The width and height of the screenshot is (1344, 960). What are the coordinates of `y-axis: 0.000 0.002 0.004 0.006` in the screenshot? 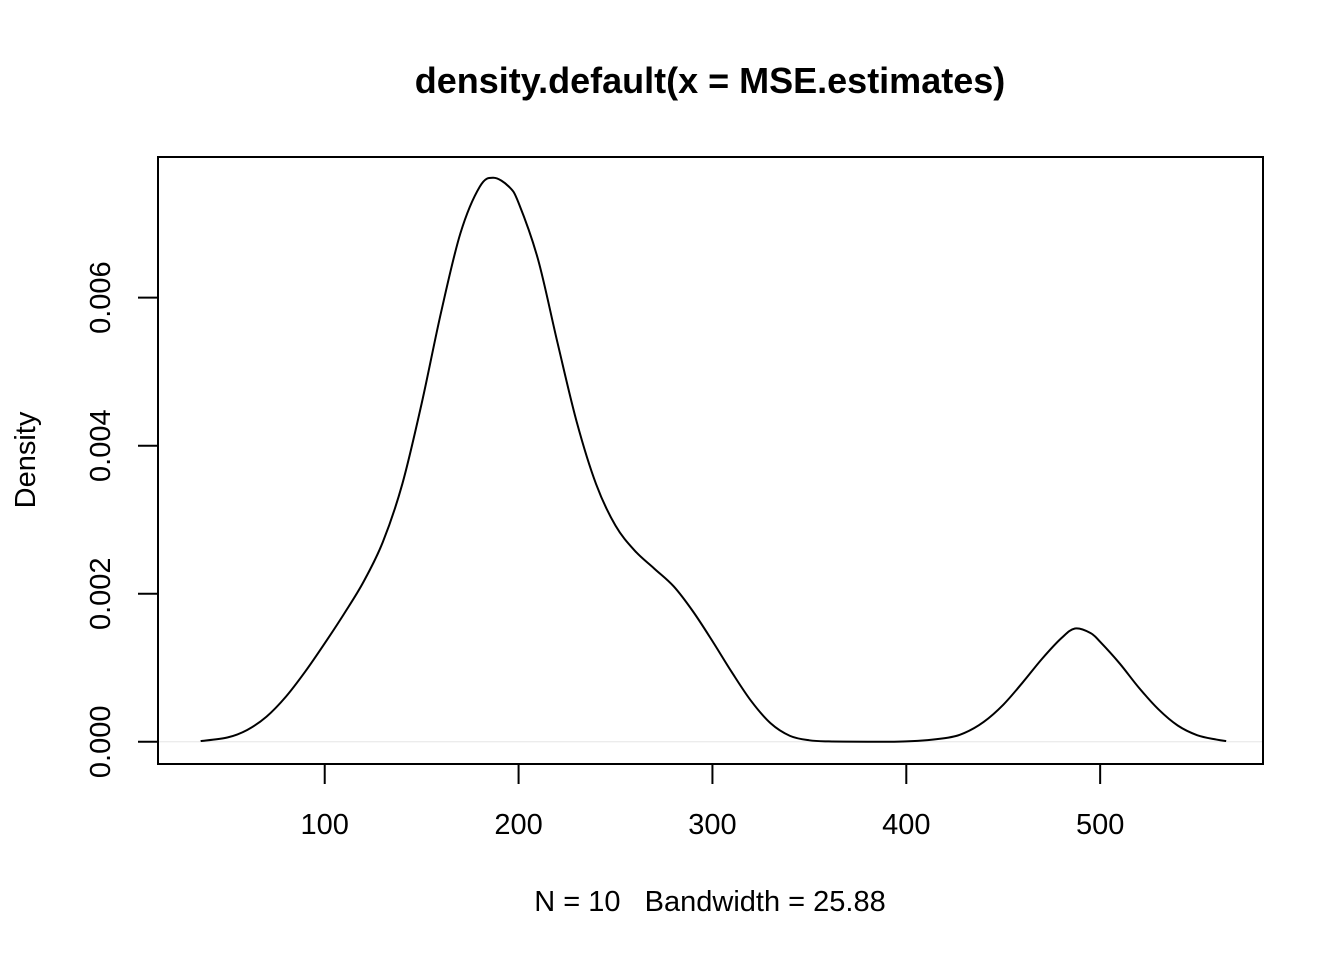 It's located at (122, 520).